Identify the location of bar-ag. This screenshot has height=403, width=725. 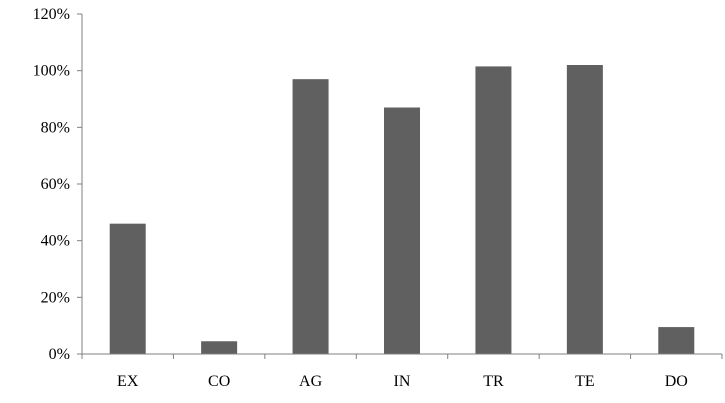
(310, 217).